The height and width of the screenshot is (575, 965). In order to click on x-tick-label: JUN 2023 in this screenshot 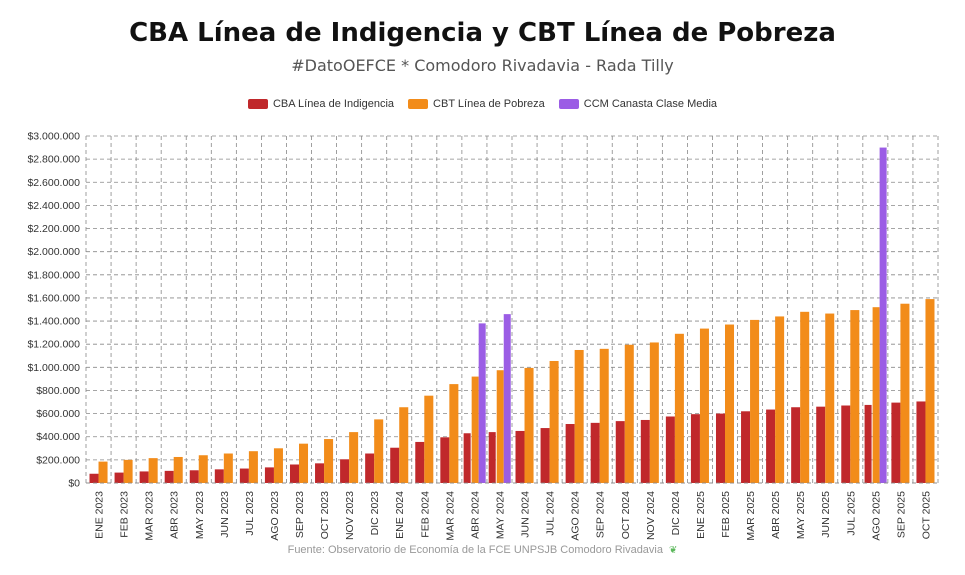, I will do `click(225, 514)`.